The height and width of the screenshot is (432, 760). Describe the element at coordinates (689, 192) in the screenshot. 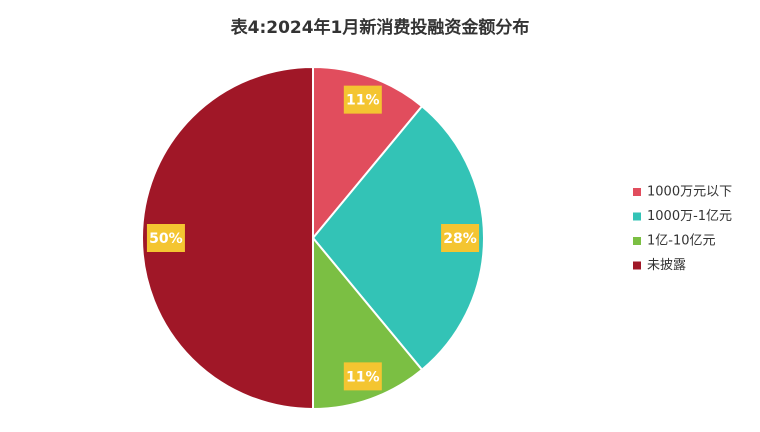

I see `legend-label: 1000万元以下` at that location.